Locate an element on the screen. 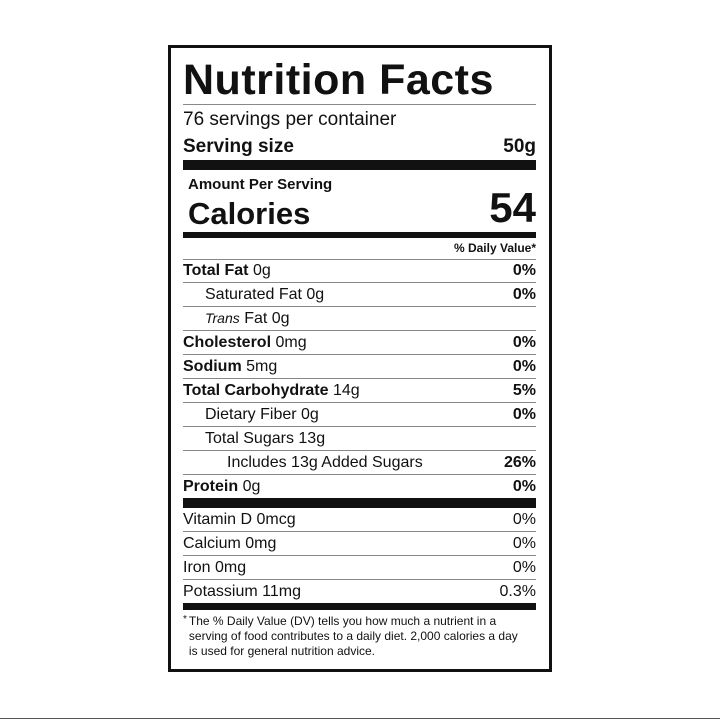  vitamin-dv: 0.3% is located at coordinates (517, 591).